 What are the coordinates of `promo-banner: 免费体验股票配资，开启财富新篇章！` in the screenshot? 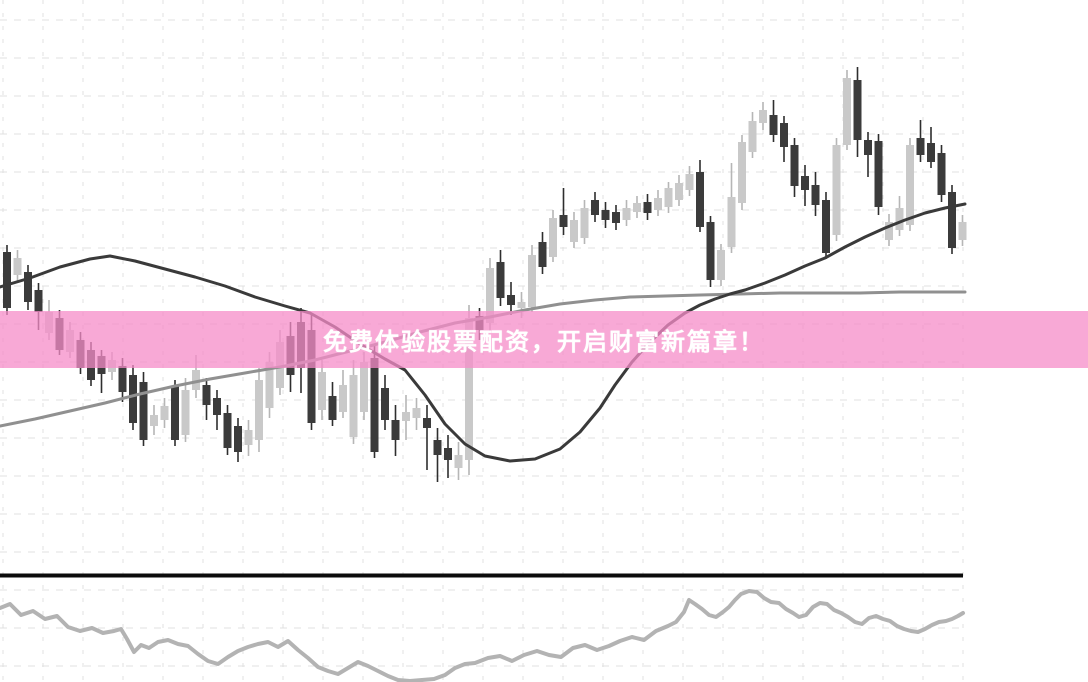 It's located at (544, 339).